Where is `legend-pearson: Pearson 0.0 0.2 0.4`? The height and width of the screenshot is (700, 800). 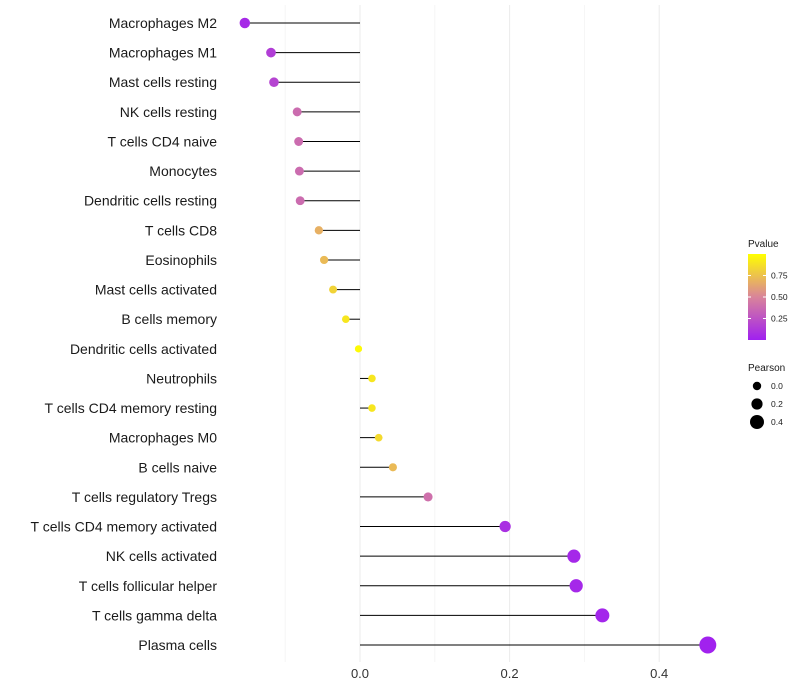 legend-pearson: Pearson 0.0 0.2 0.4 is located at coordinates (766, 396).